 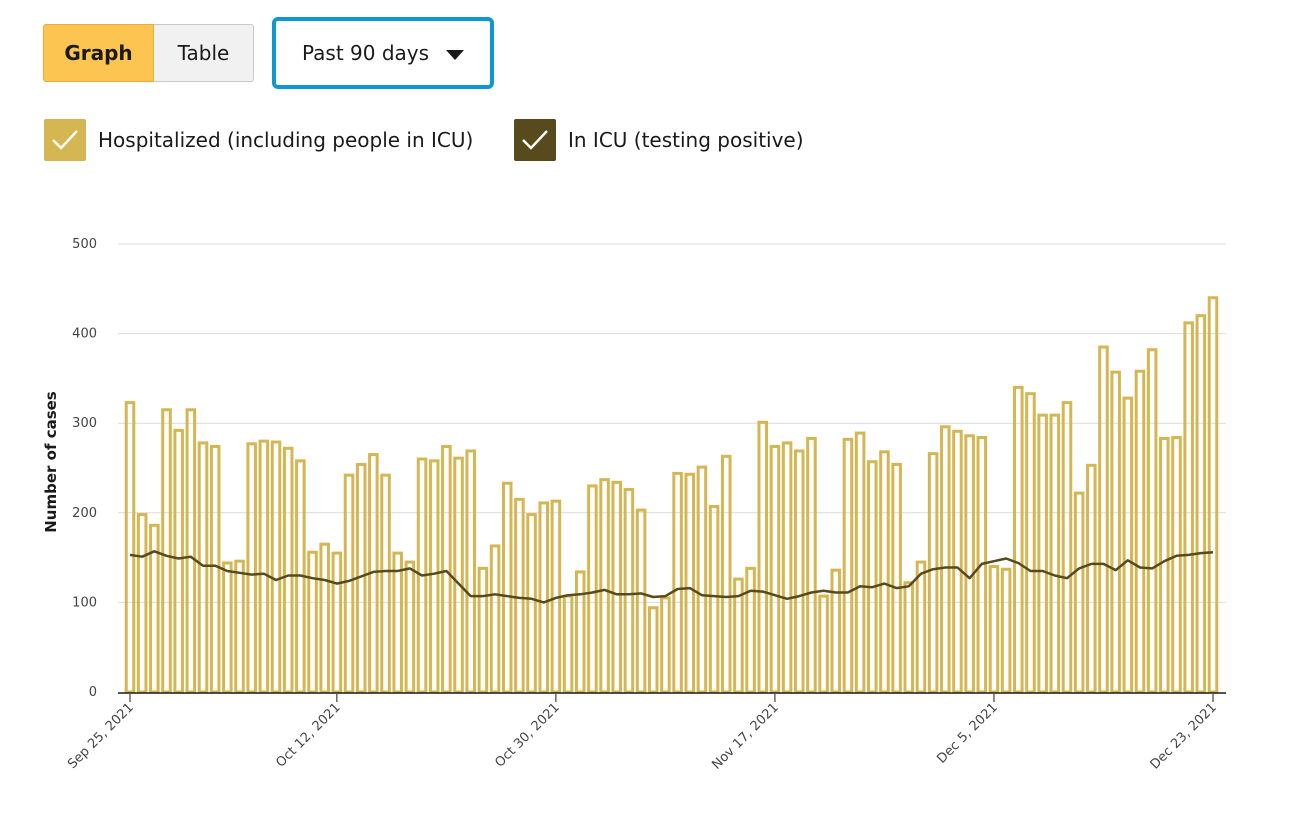 What do you see at coordinates (1184, 736) in the screenshot?
I see `x-tick-label: Dec 23, 2021` at bounding box center [1184, 736].